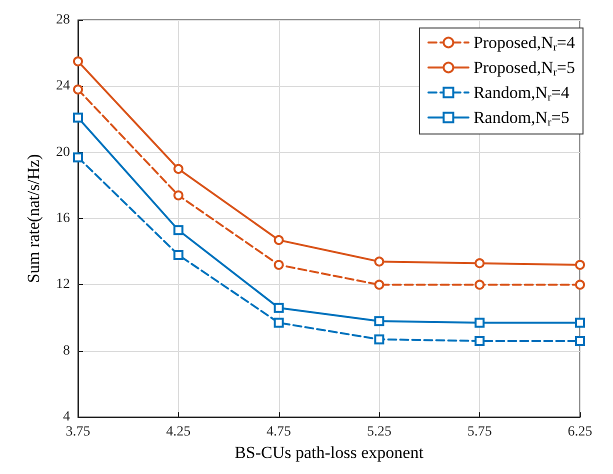 The width and height of the screenshot is (613, 474). What do you see at coordinates (479, 432) in the screenshot?
I see `x-tick-label: 5.75` at bounding box center [479, 432].